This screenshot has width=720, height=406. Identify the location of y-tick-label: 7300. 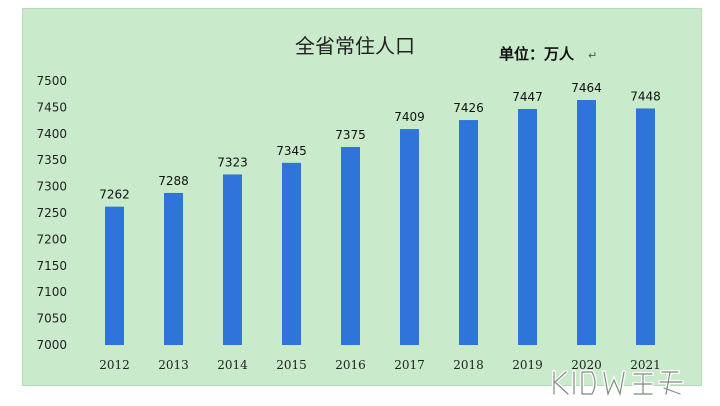
(51, 187).